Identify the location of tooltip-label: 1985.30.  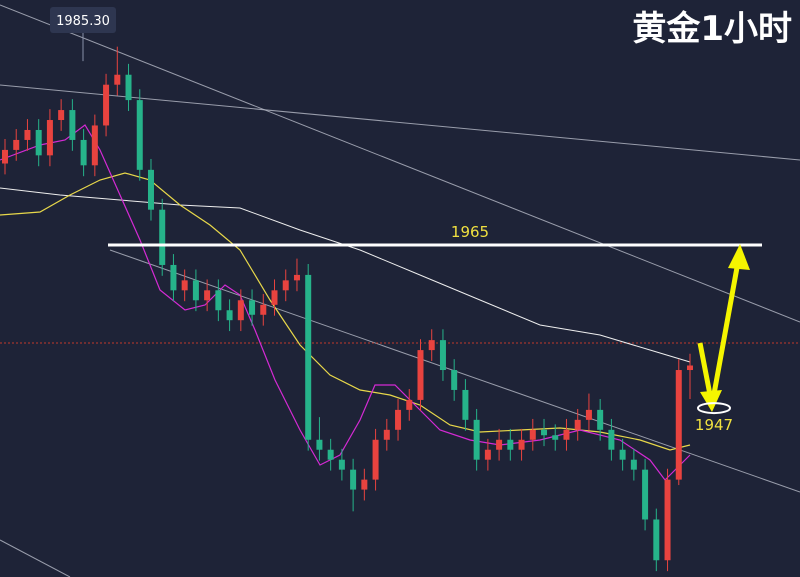
(83, 21).